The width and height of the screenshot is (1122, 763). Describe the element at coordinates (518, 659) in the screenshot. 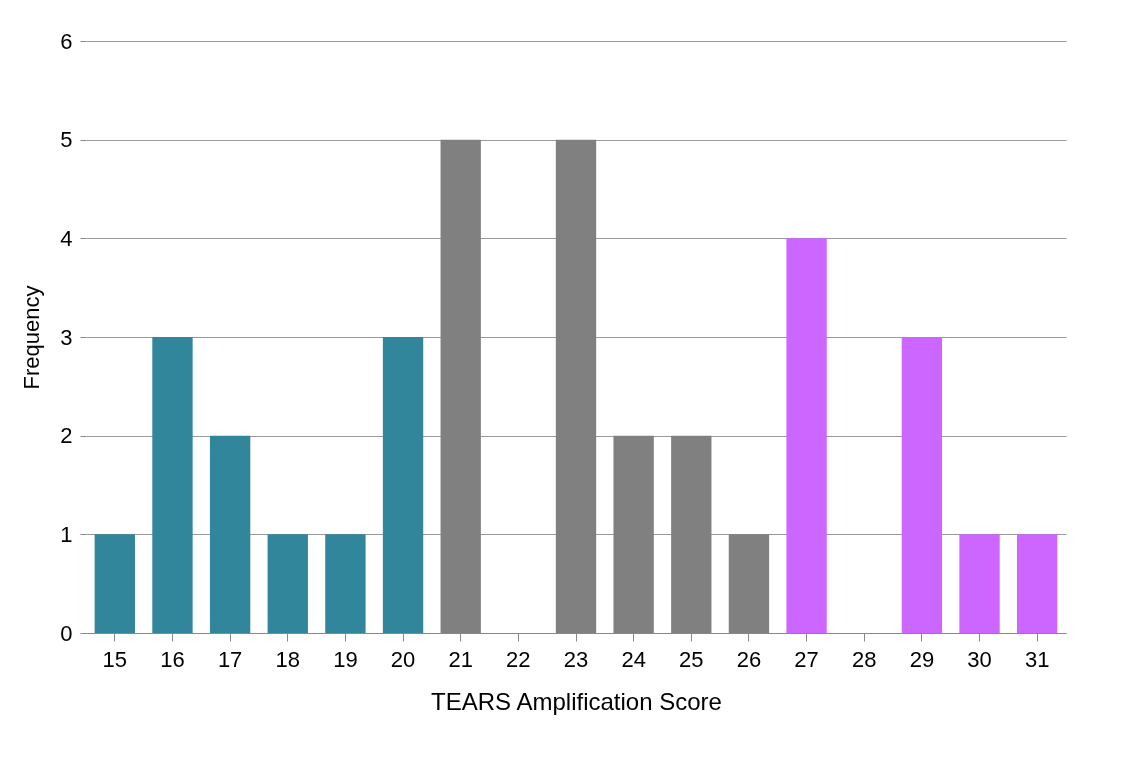

I see `x-tick-label: 22` at that location.